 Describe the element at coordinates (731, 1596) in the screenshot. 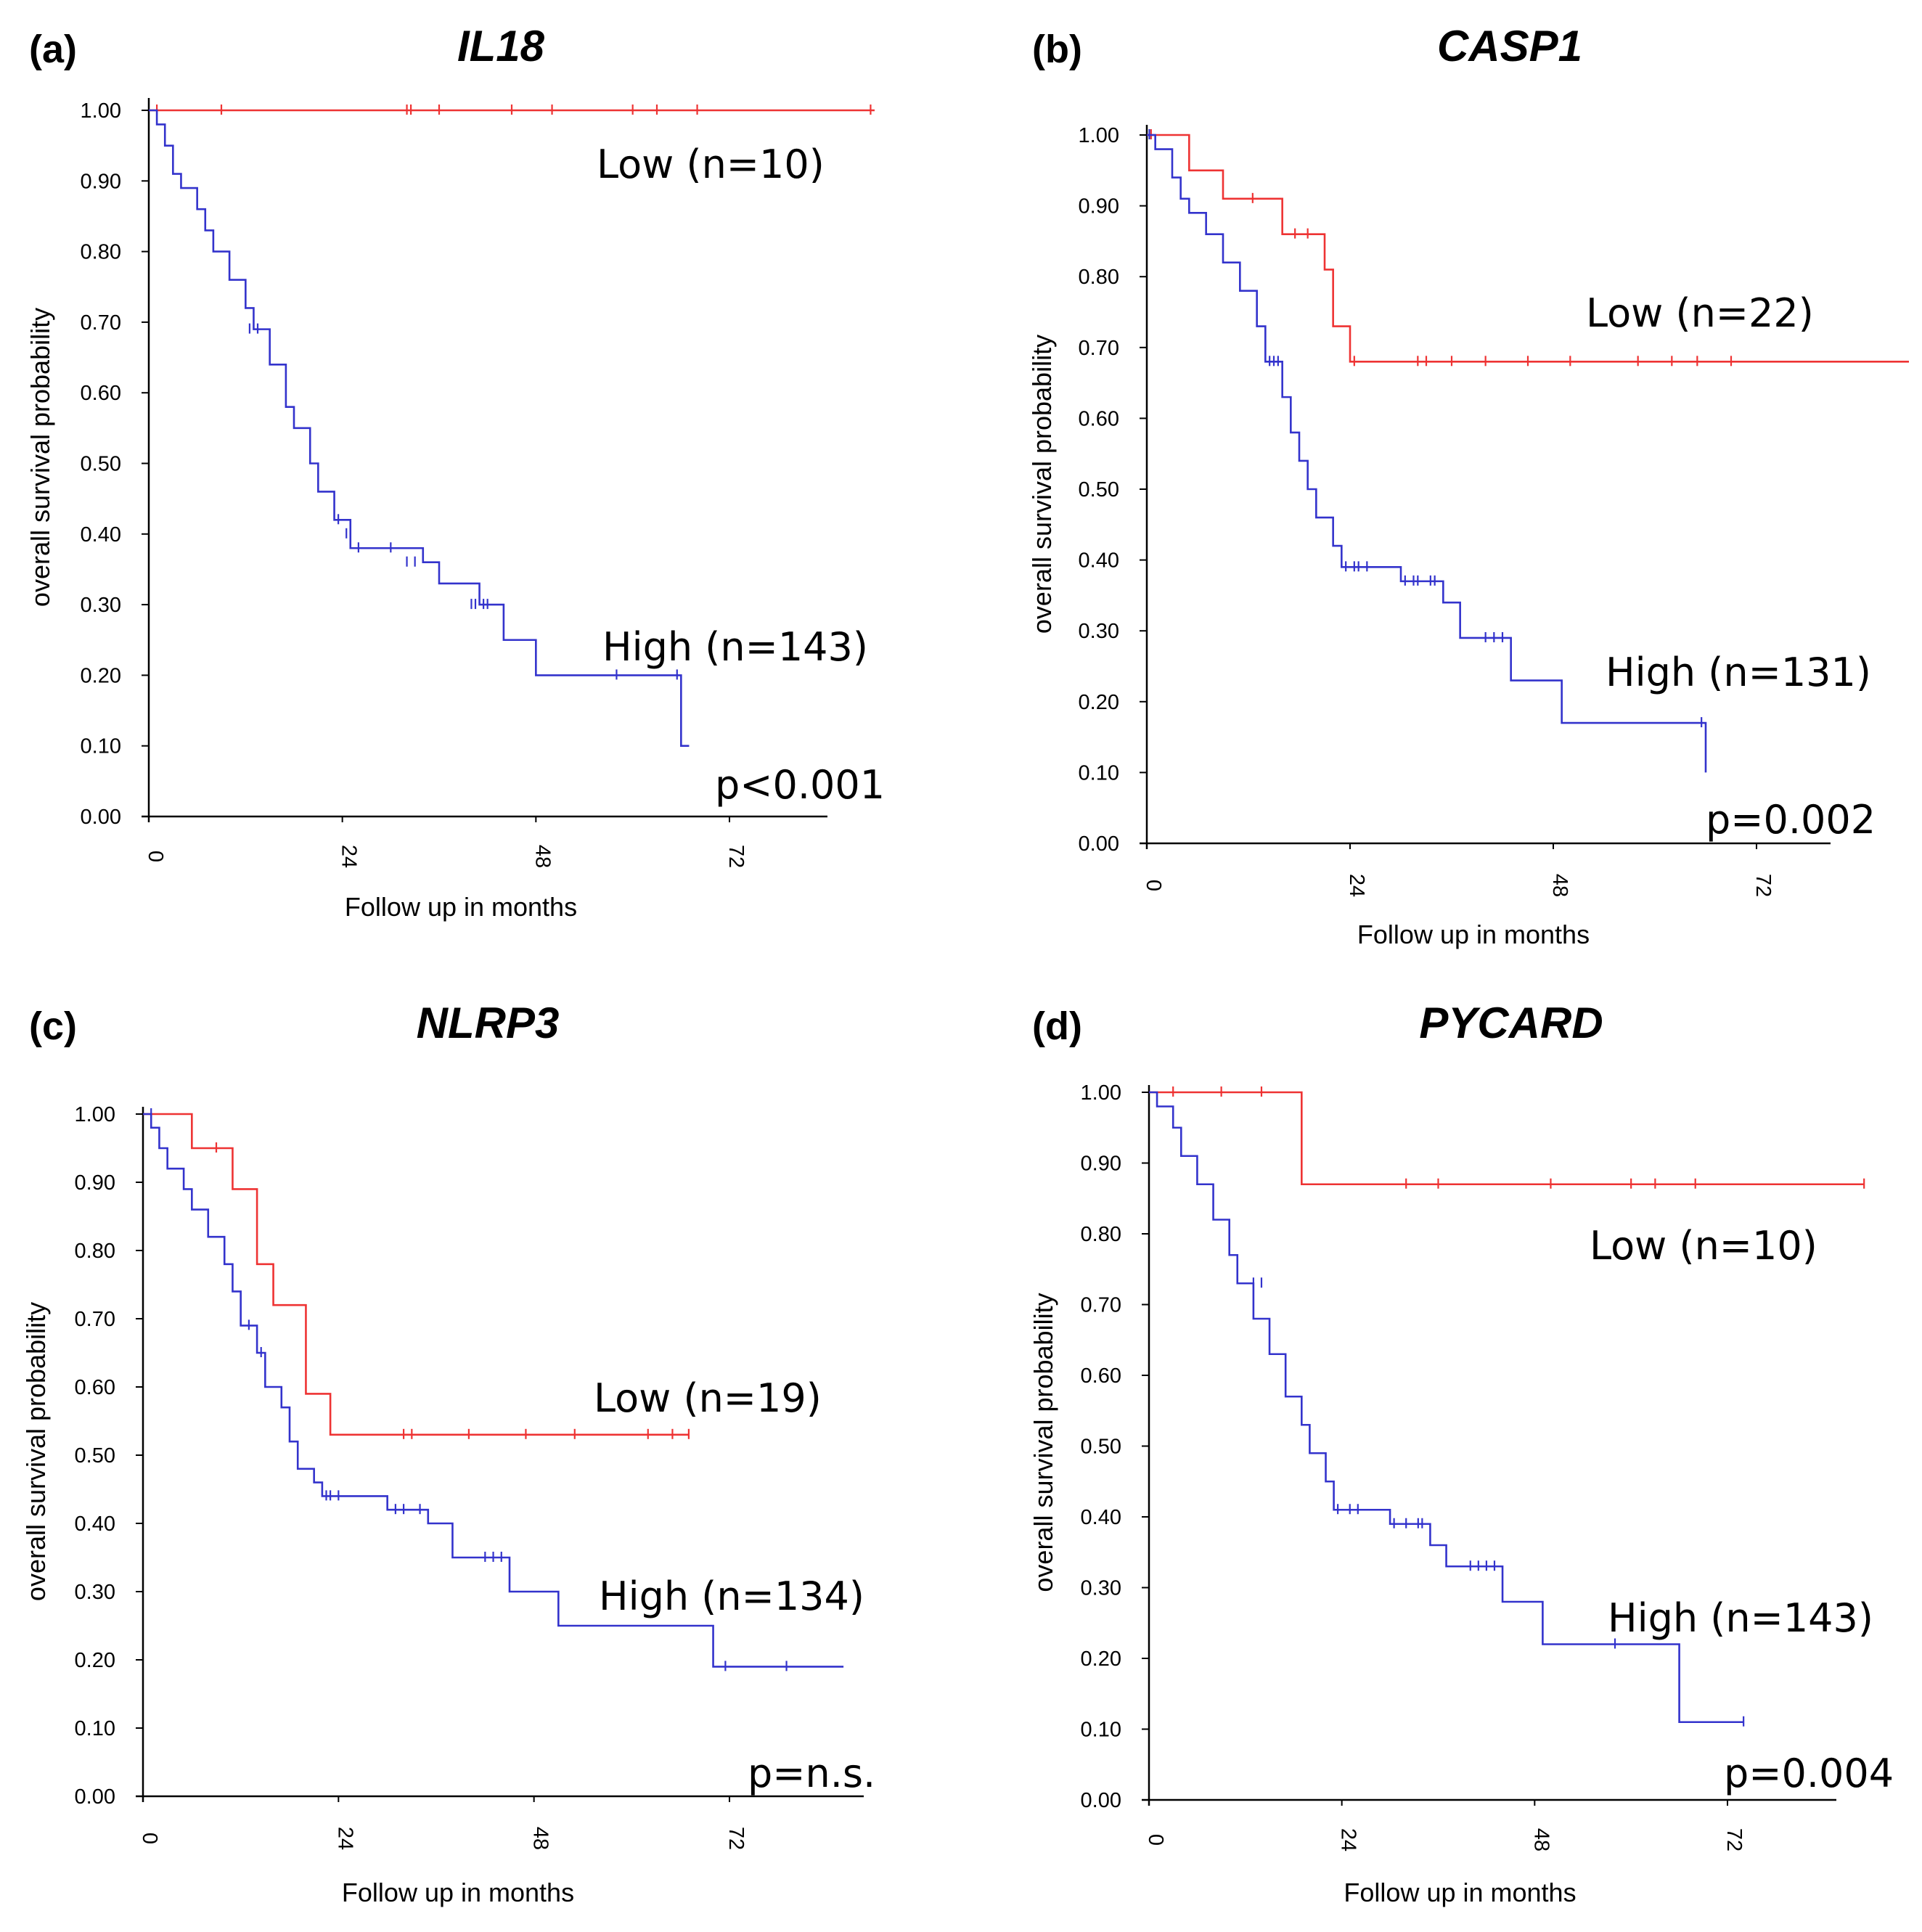

I see `series-label-high: High (n=134)` at that location.